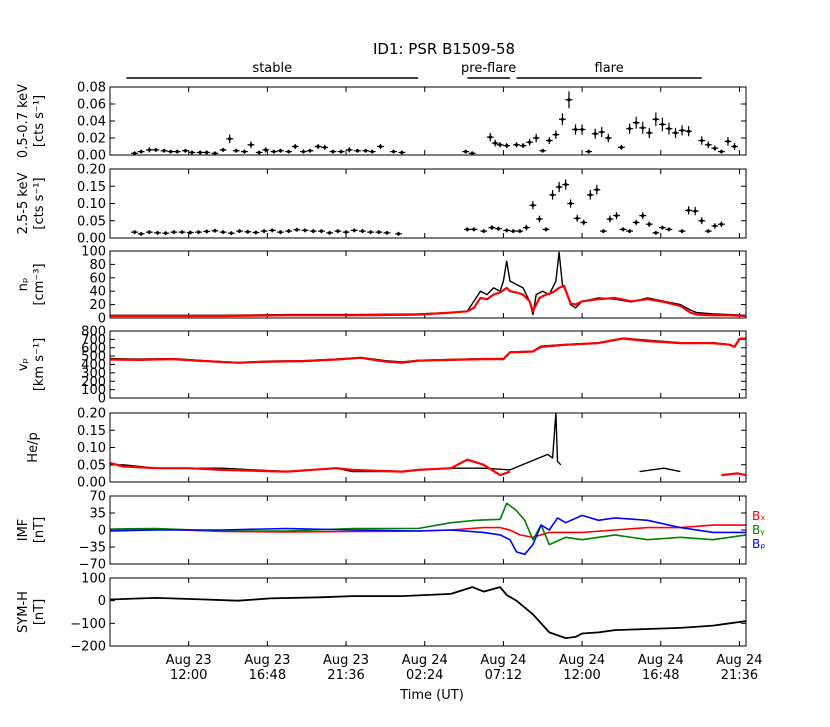 This screenshot has height=727, width=830. I want to click on xtick-label-time-3: 02:24, so click(424, 675).